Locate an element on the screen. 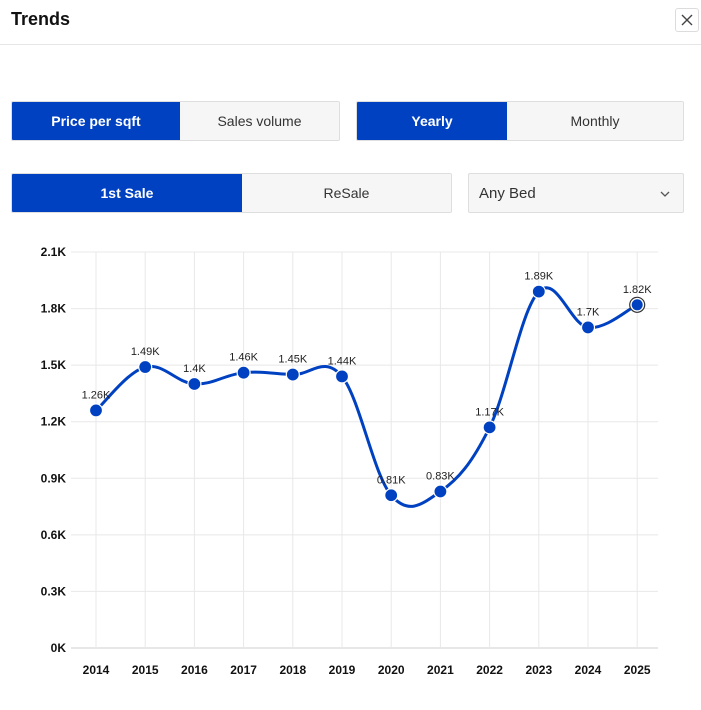 The width and height of the screenshot is (701, 710). data-label: 1.46K is located at coordinates (243, 358).